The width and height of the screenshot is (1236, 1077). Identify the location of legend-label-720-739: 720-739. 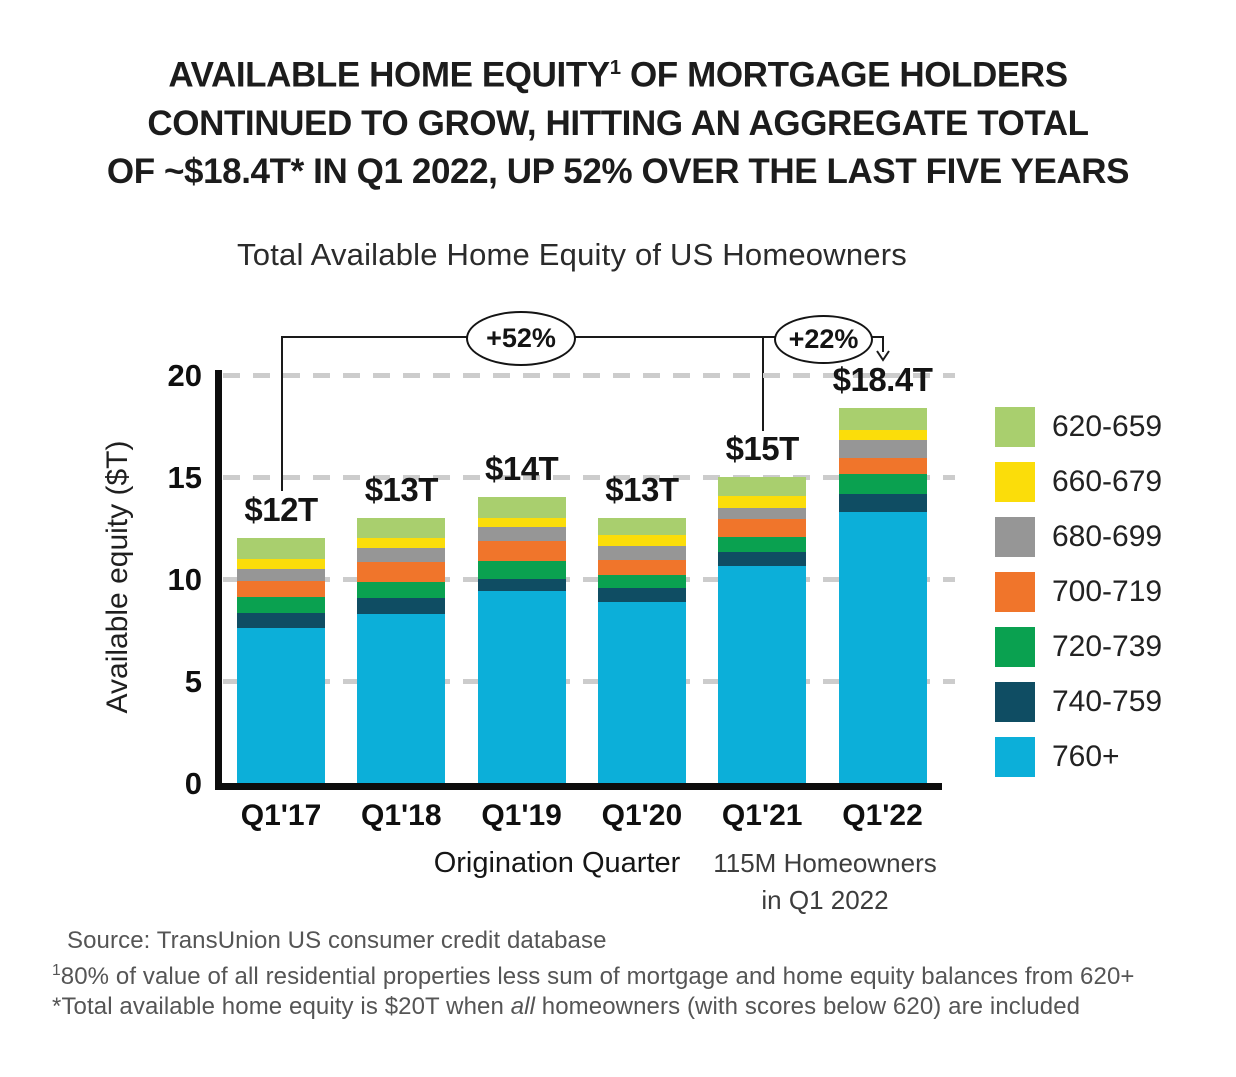
(1107, 646).